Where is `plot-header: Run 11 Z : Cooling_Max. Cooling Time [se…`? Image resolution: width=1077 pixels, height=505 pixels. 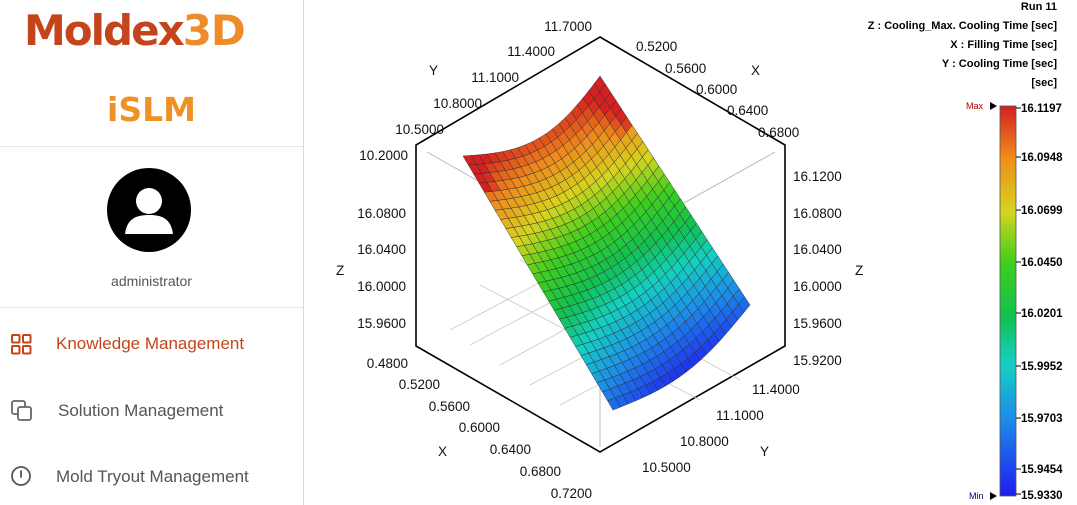
plot-header: Run 11 Z : Cooling_Max. Cooling Time [se… is located at coordinates (963, 45).